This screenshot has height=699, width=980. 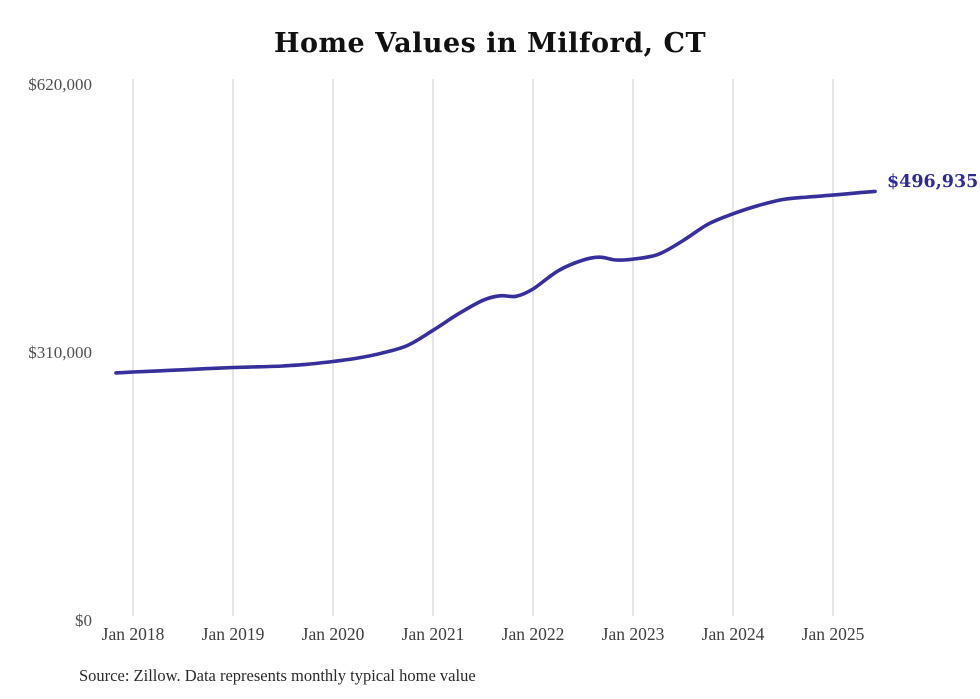 I want to click on x-tick-label: Jan 2020, so click(x=333, y=634).